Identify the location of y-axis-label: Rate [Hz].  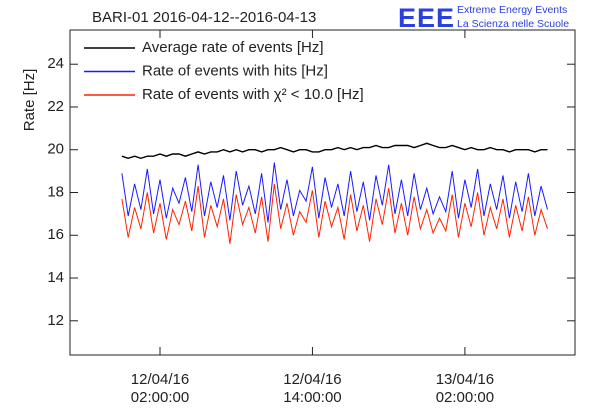
(29, 100).